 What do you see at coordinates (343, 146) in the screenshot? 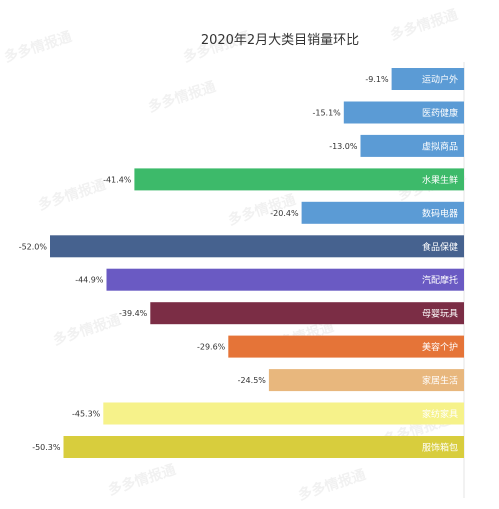
I see `bar-value-label: -13.0%` at bounding box center [343, 146].